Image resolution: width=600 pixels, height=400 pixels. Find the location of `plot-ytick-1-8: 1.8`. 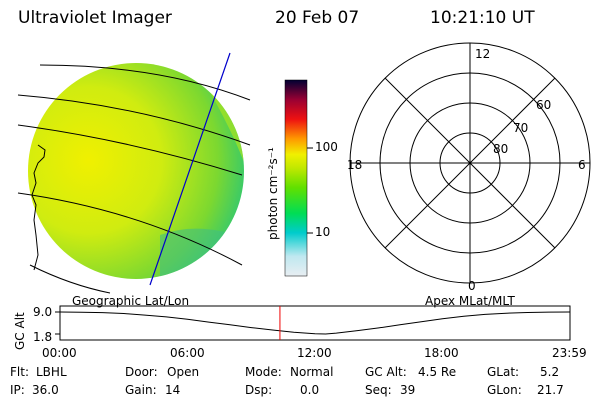

plot-ytick-1-8: 1.8 is located at coordinates (43, 337).